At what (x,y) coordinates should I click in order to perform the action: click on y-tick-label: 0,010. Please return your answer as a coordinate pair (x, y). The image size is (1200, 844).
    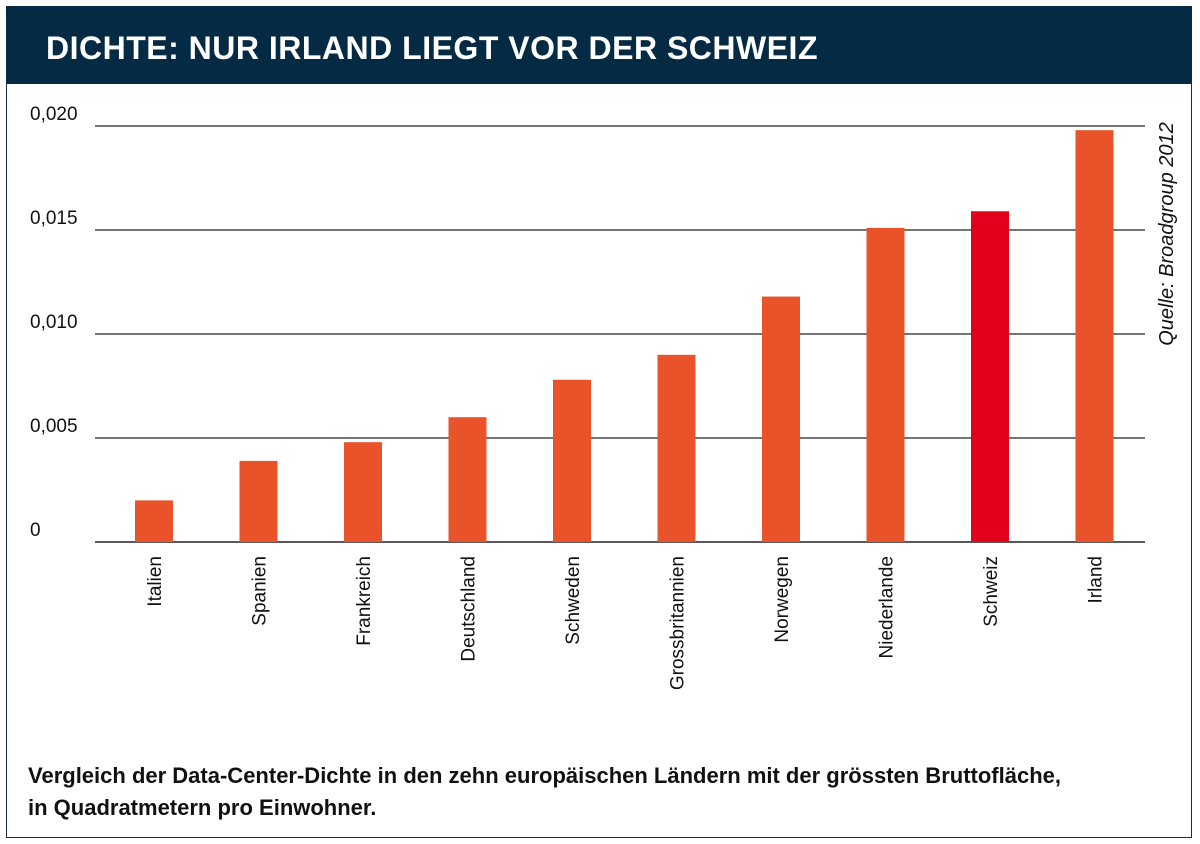
    Looking at the image, I should click on (54, 322).